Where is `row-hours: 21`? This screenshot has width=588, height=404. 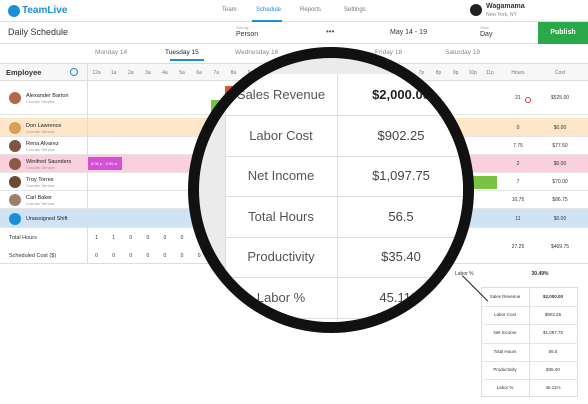
row-hours: 21 is located at coordinates (518, 98).